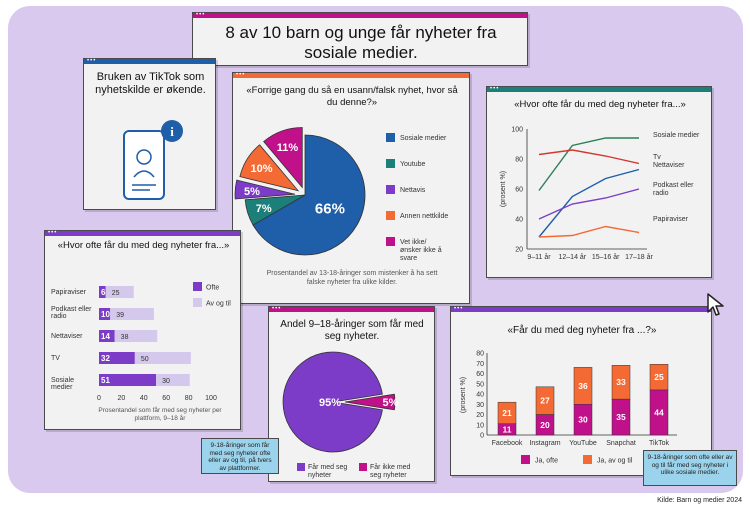 The width and height of the screenshot is (750, 506). What do you see at coordinates (145, 359) in the screenshot?
I see `bar-value-label: 50` at bounding box center [145, 359].